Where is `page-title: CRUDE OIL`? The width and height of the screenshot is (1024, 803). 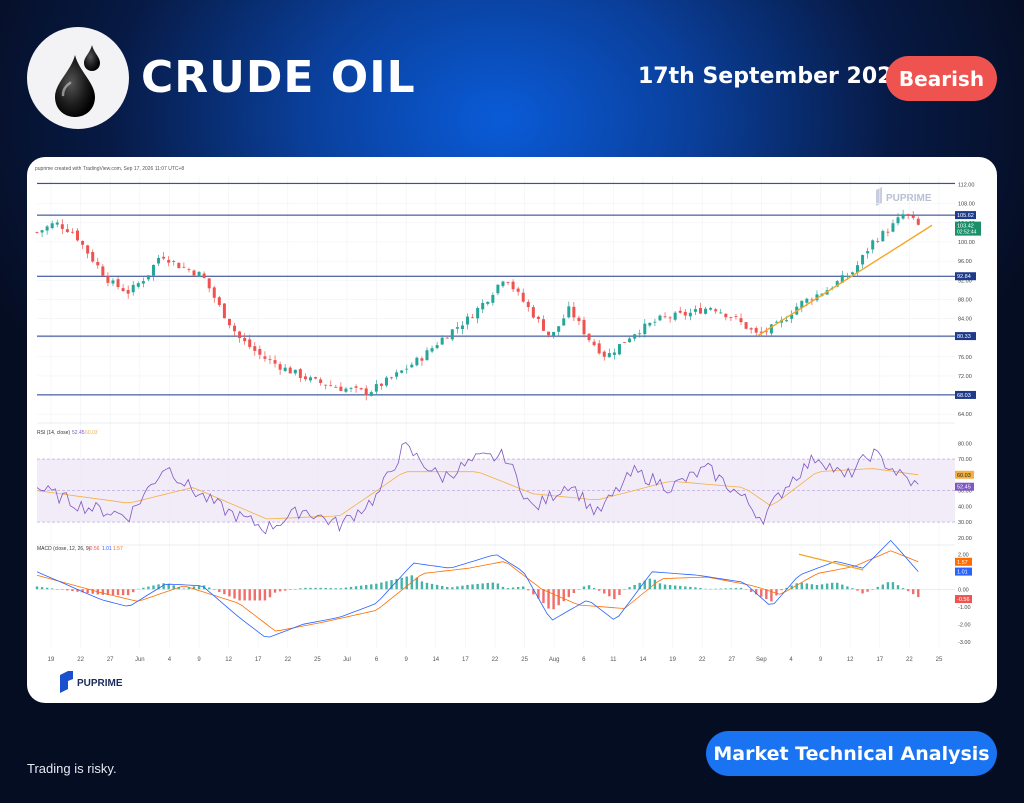
page-title: CRUDE OIL is located at coordinates (278, 77).